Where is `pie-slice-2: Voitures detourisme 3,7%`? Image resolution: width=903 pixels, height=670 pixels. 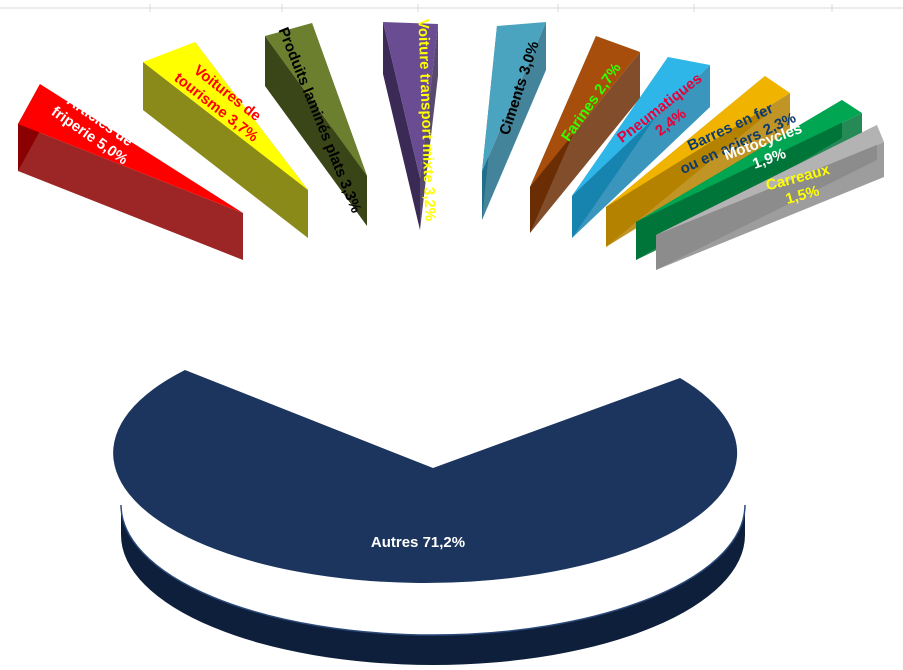 pie-slice-2: Voitures detourisme 3,7% is located at coordinates (225, 140).